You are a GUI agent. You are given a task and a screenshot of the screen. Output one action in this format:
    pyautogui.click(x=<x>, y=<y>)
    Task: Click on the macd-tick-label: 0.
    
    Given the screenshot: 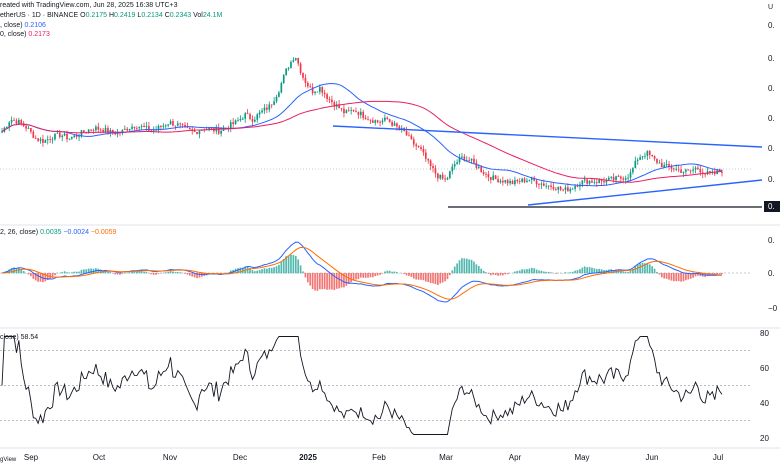 What is the action you would take?
    pyautogui.click(x=771, y=273)
    